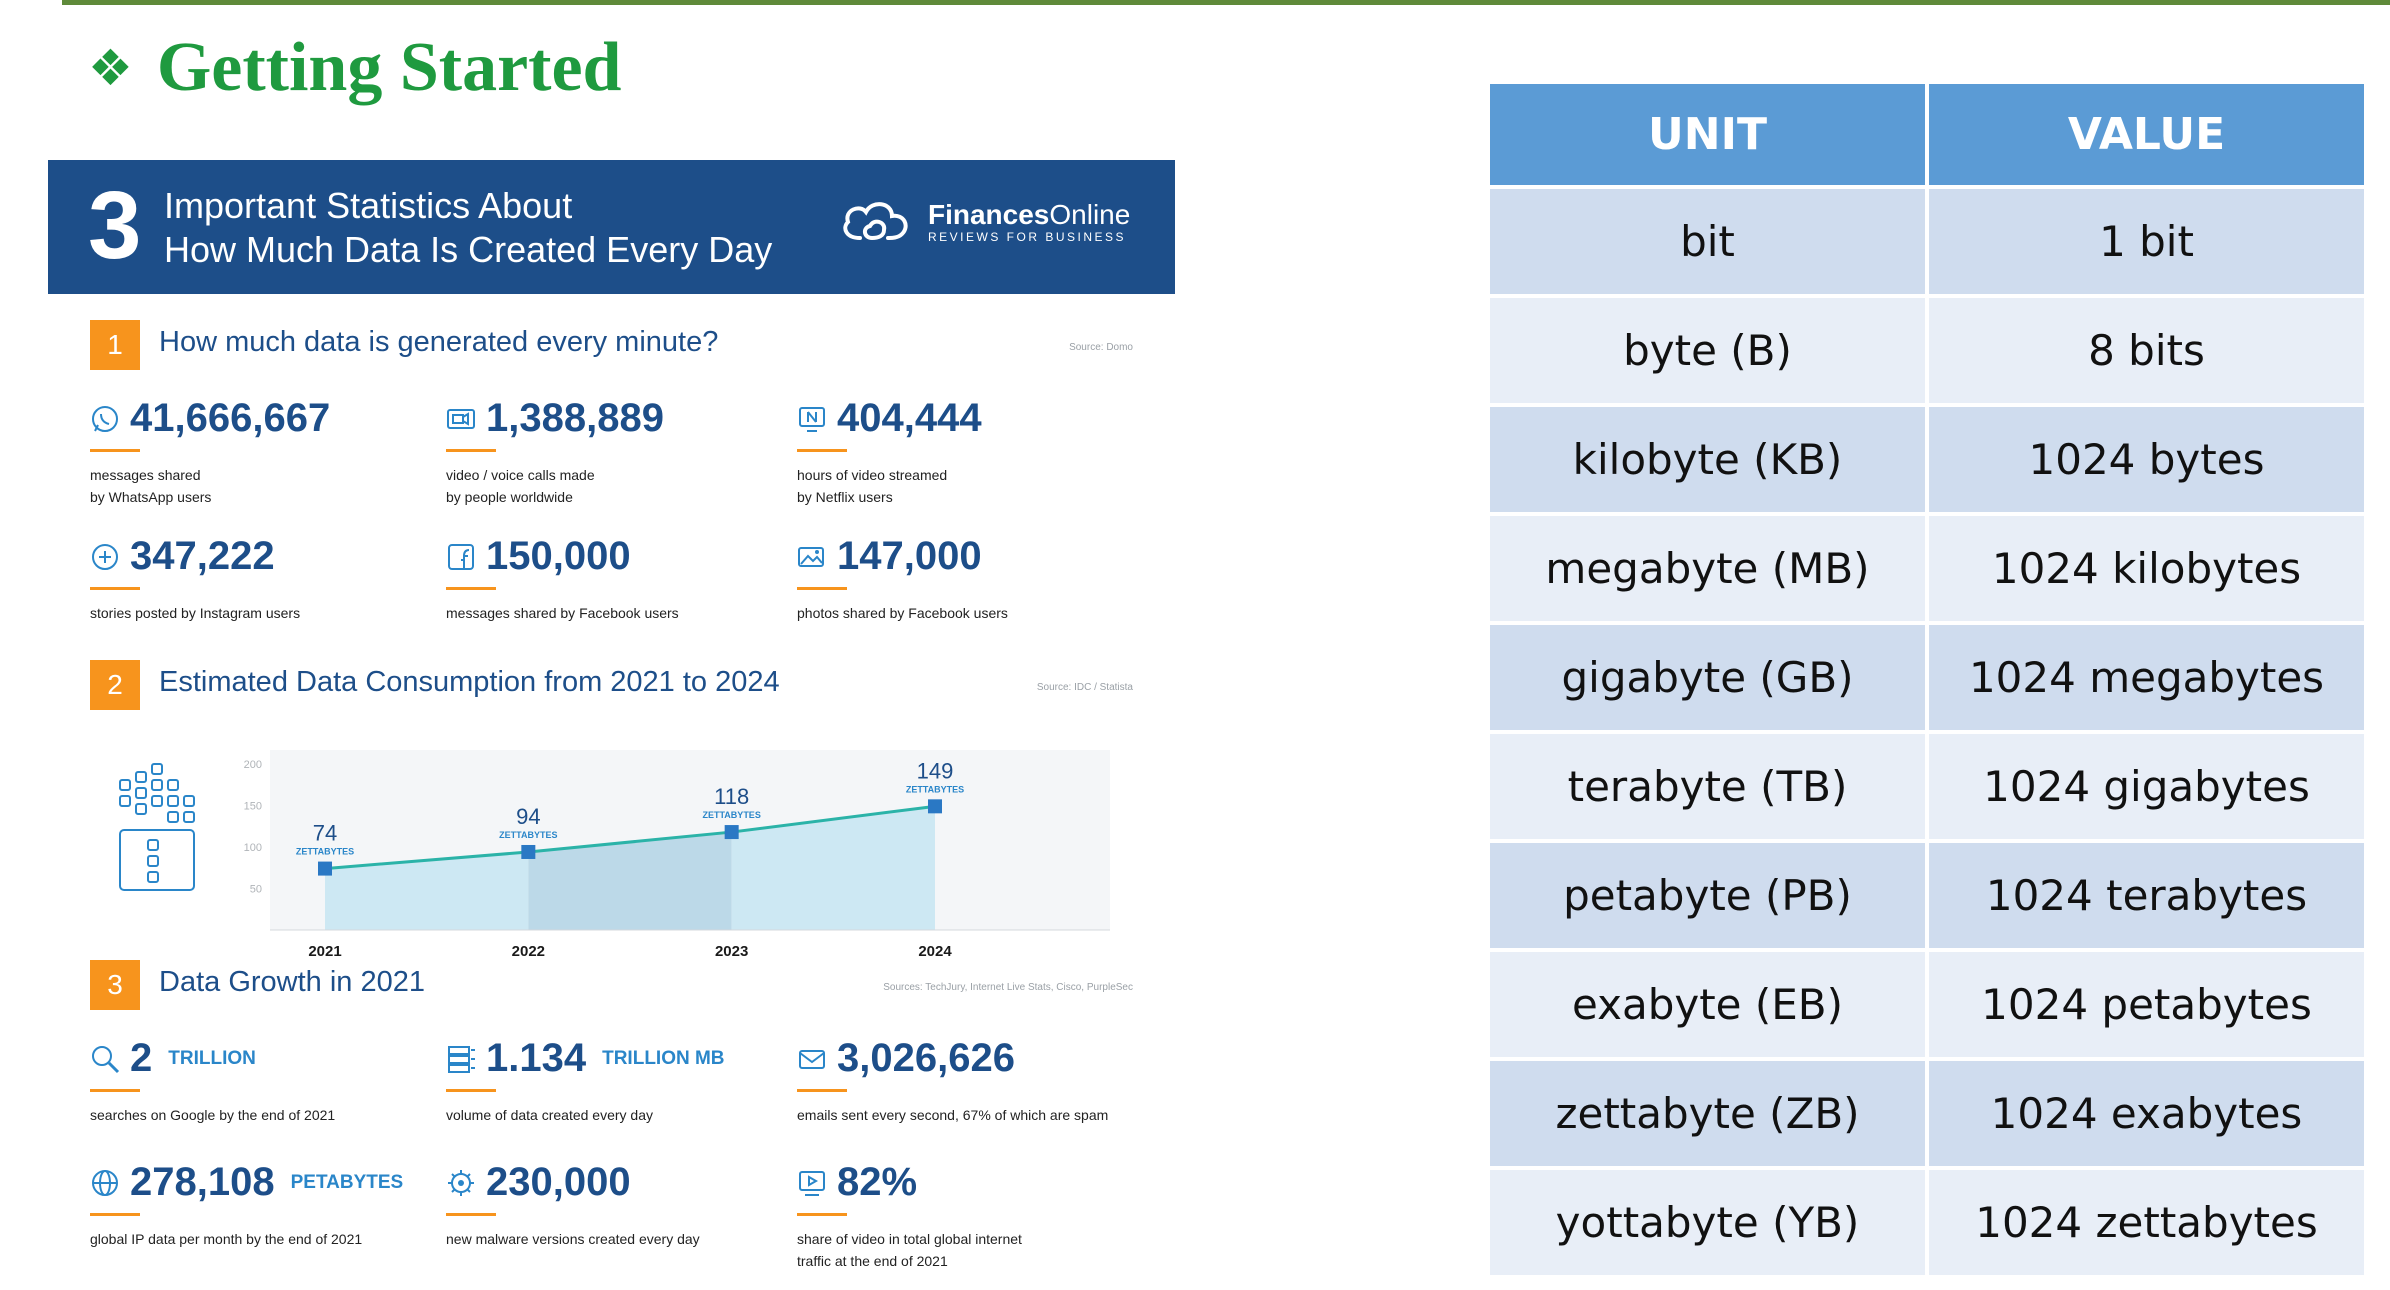 The height and width of the screenshot is (1290, 2390). I want to click on section-number: 3, so click(115, 985).